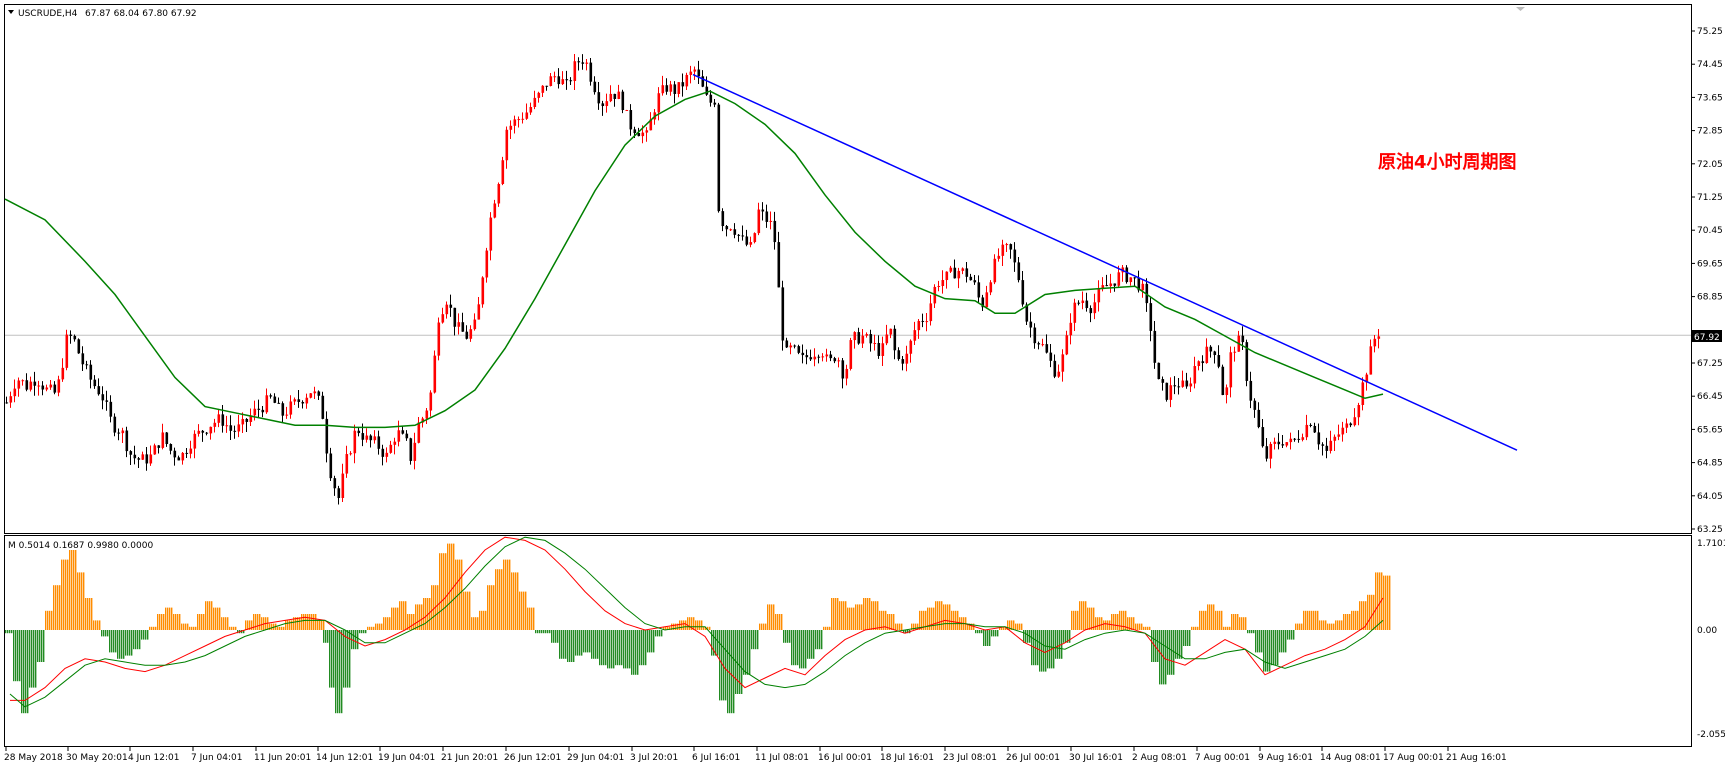 This screenshot has width=1725, height=764. Describe the element at coordinates (1520, 9) in the screenshot. I see `chart-shift-marker-icon` at that location.